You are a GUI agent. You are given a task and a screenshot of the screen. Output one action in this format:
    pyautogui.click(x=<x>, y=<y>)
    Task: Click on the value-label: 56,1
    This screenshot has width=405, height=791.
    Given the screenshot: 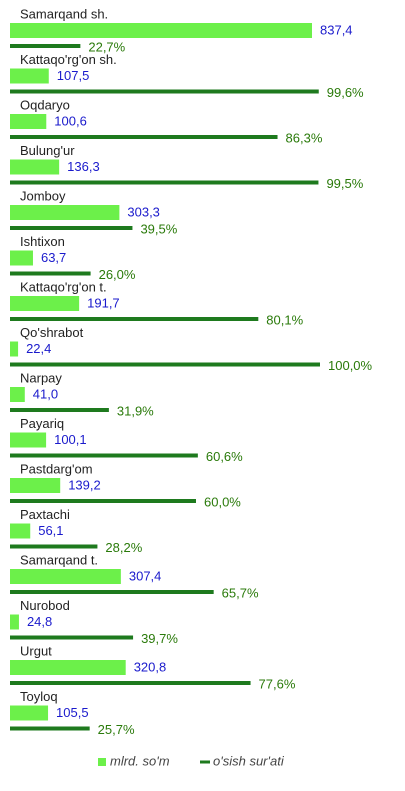 What is the action you would take?
    pyautogui.click(x=50, y=530)
    